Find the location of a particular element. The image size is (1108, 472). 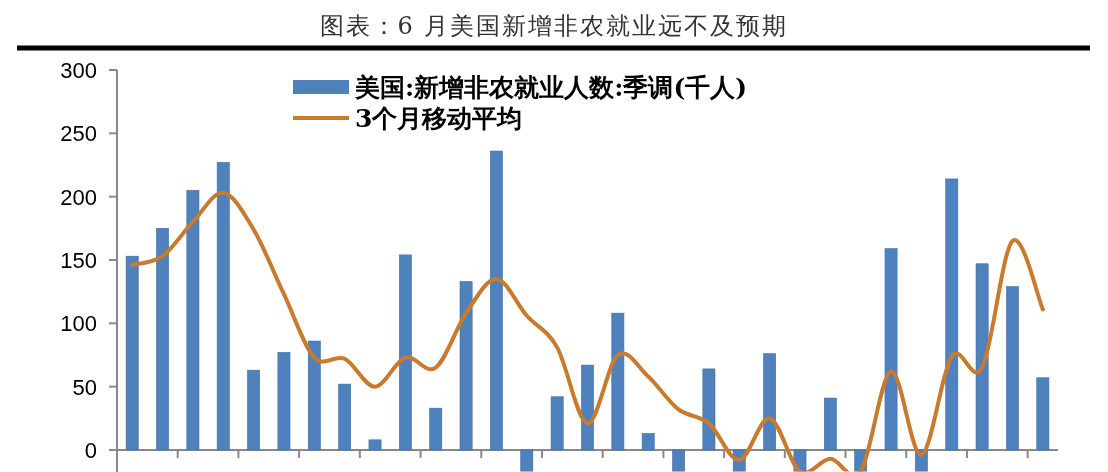

y-tick-label: 0 is located at coordinates (90, 450).